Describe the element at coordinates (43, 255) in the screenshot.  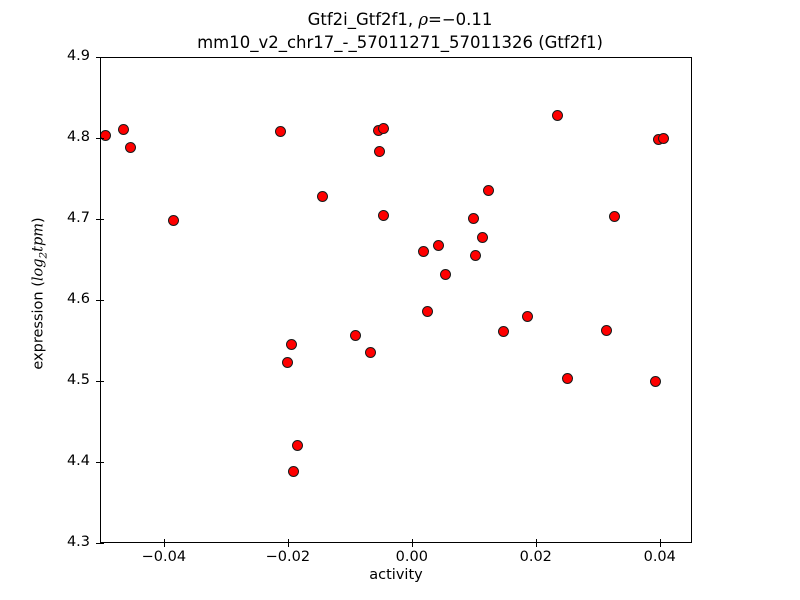
I see `log-base: 2` at that location.